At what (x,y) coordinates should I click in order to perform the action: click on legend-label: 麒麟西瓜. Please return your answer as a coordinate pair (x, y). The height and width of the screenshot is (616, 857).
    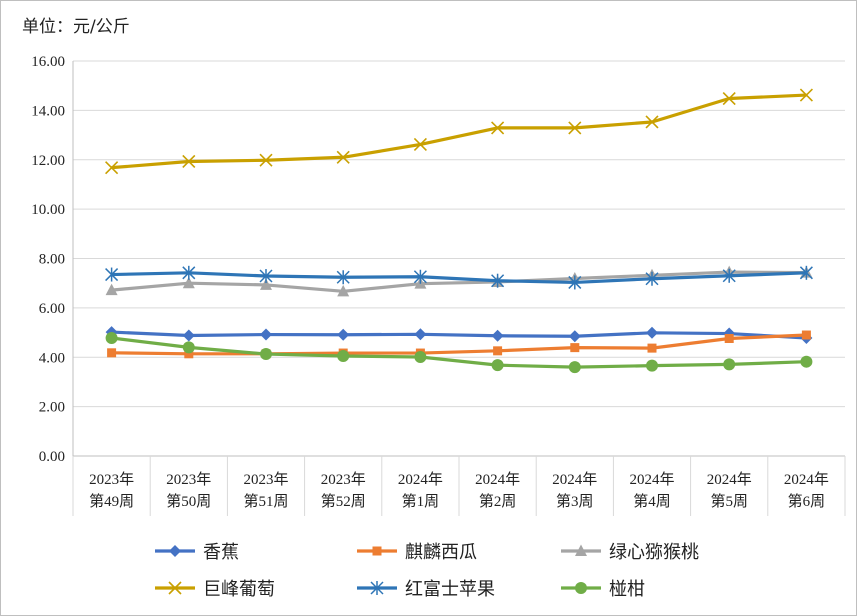
    Looking at the image, I should click on (441, 552).